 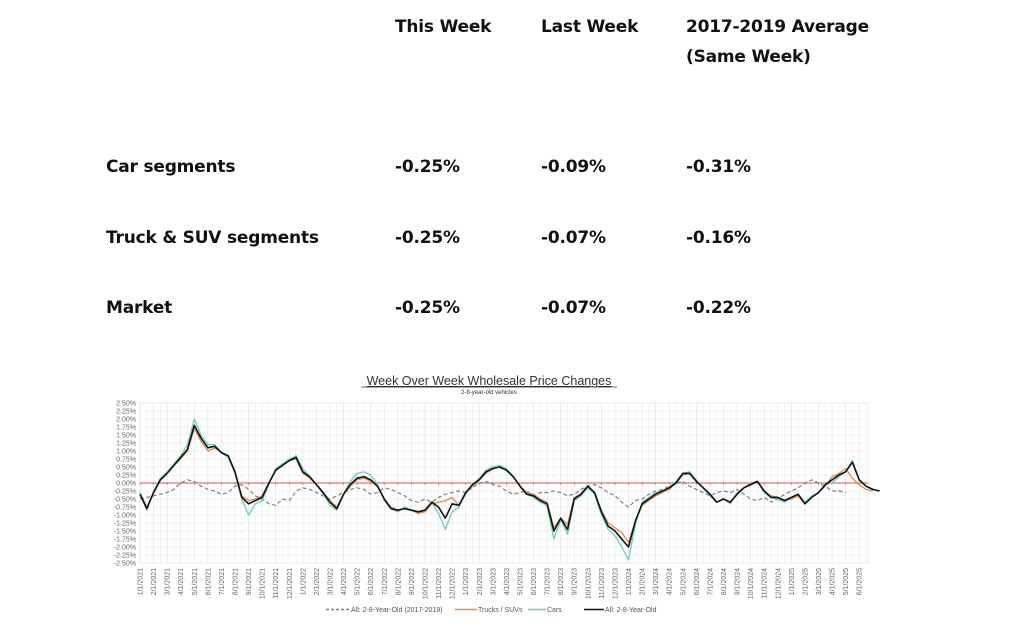 I want to click on y-tick-label: 1.50%, so click(x=126, y=435).